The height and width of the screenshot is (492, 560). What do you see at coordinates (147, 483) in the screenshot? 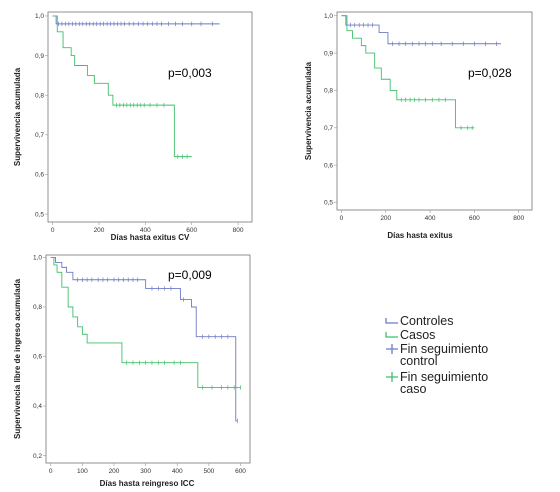
I see `x-axis-label: Días hasta reingreso ICC` at bounding box center [147, 483].